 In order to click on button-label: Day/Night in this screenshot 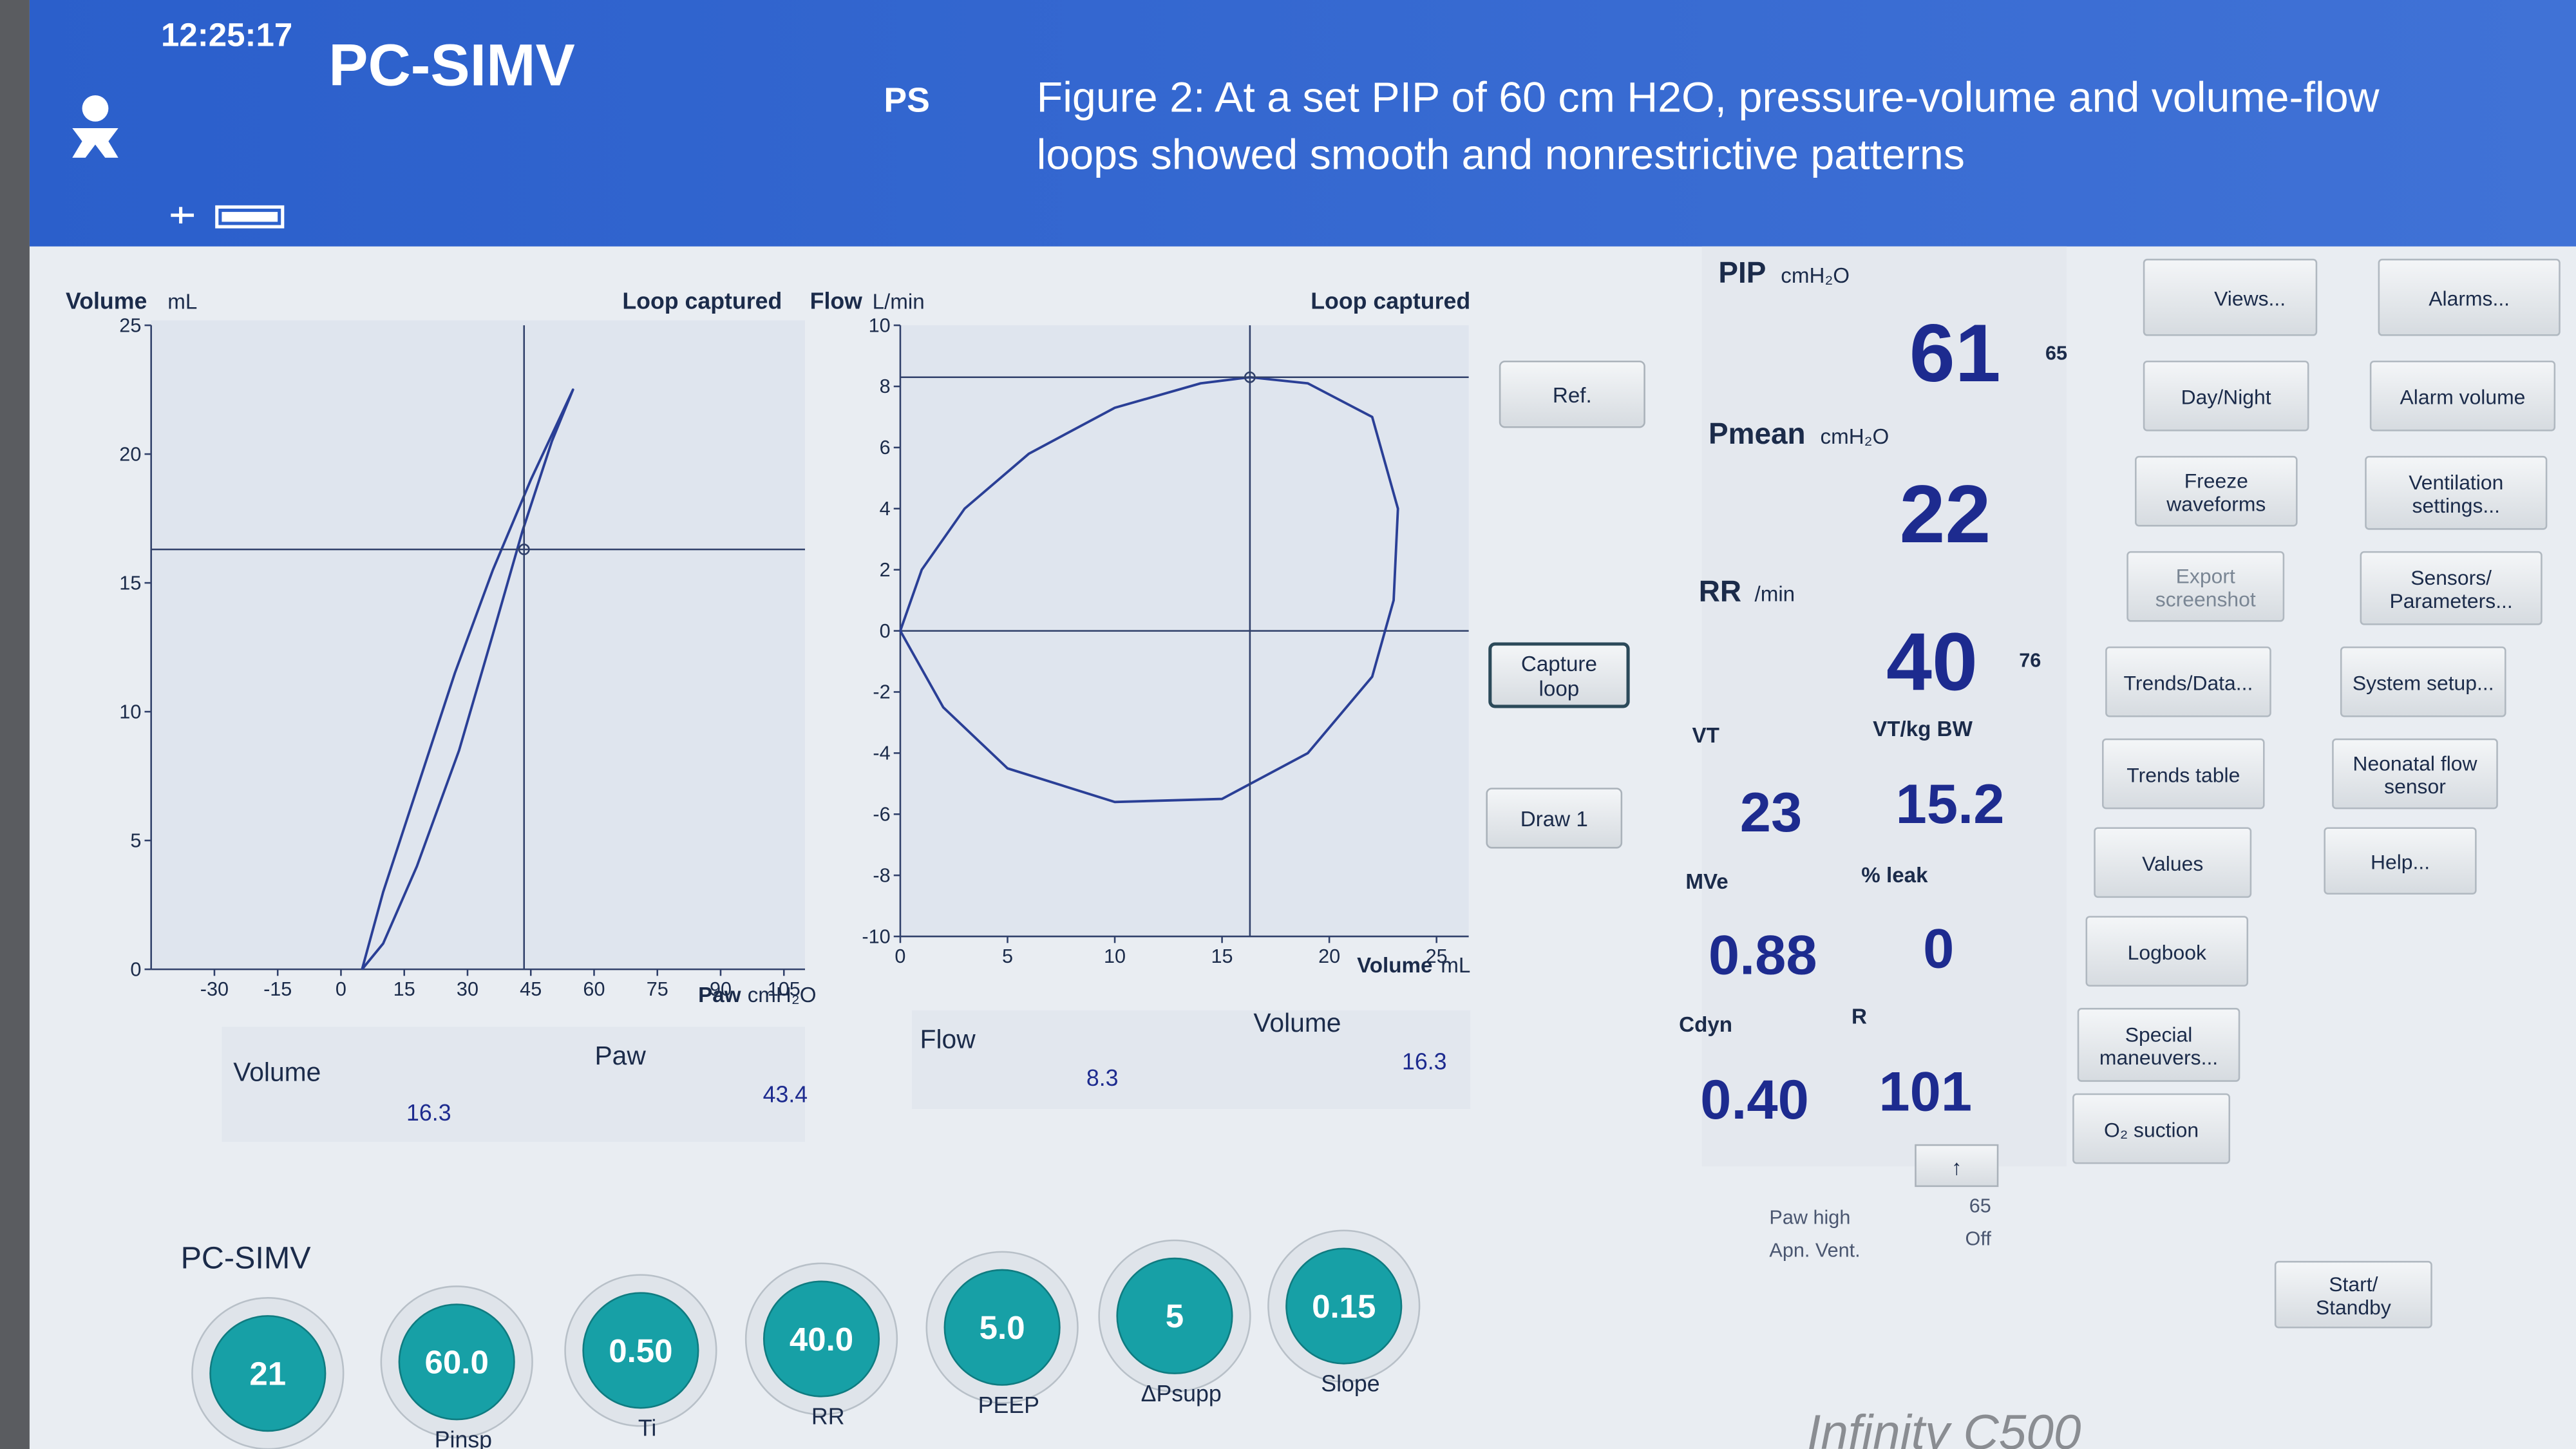, I will do `click(2226, 398)`.